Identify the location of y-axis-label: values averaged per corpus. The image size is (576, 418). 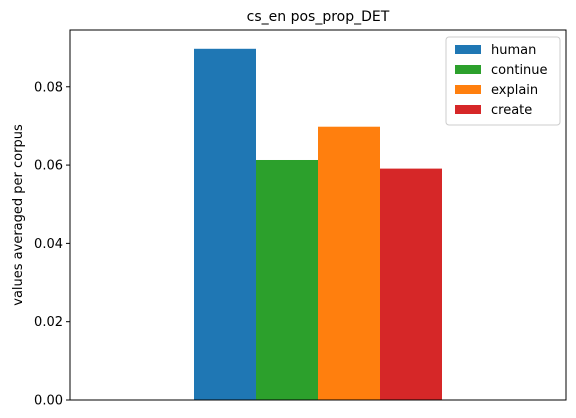
(18, 215).